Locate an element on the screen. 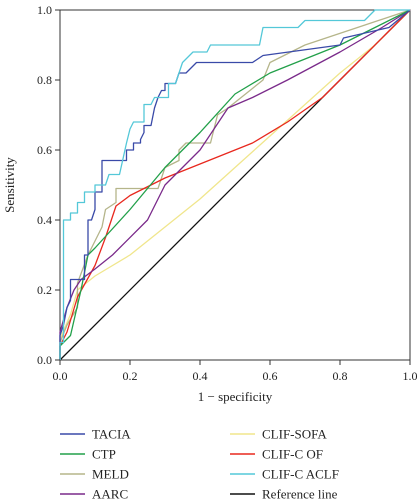 The width and height of the screenshot is (420, 500). x-tick-label: 0.4 is located at coordinates (200, 376).